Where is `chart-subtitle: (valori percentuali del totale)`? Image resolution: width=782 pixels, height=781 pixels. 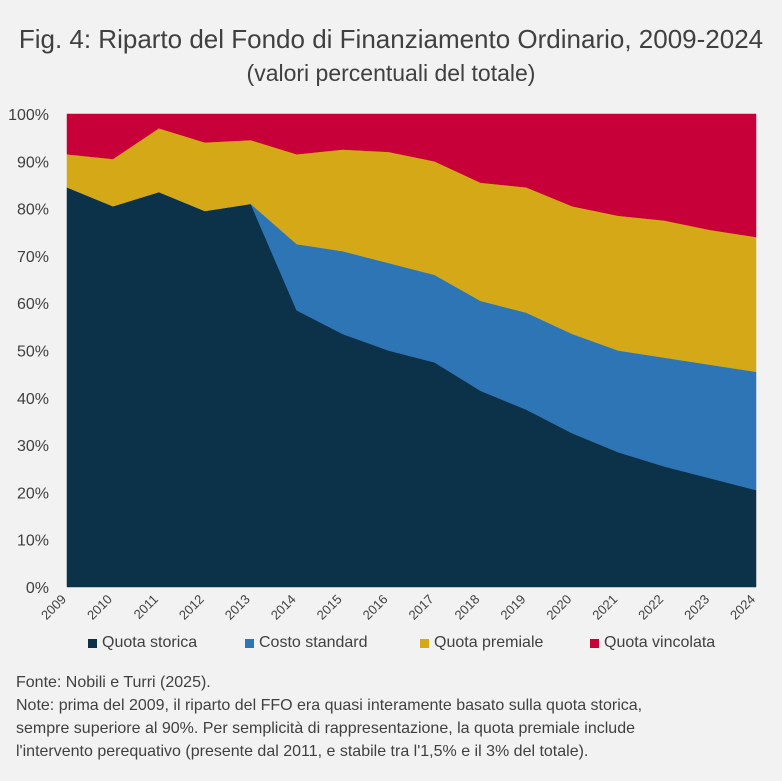
chart-subtitle: (valori percentuali del totale) is located at coordinates (391, 73).